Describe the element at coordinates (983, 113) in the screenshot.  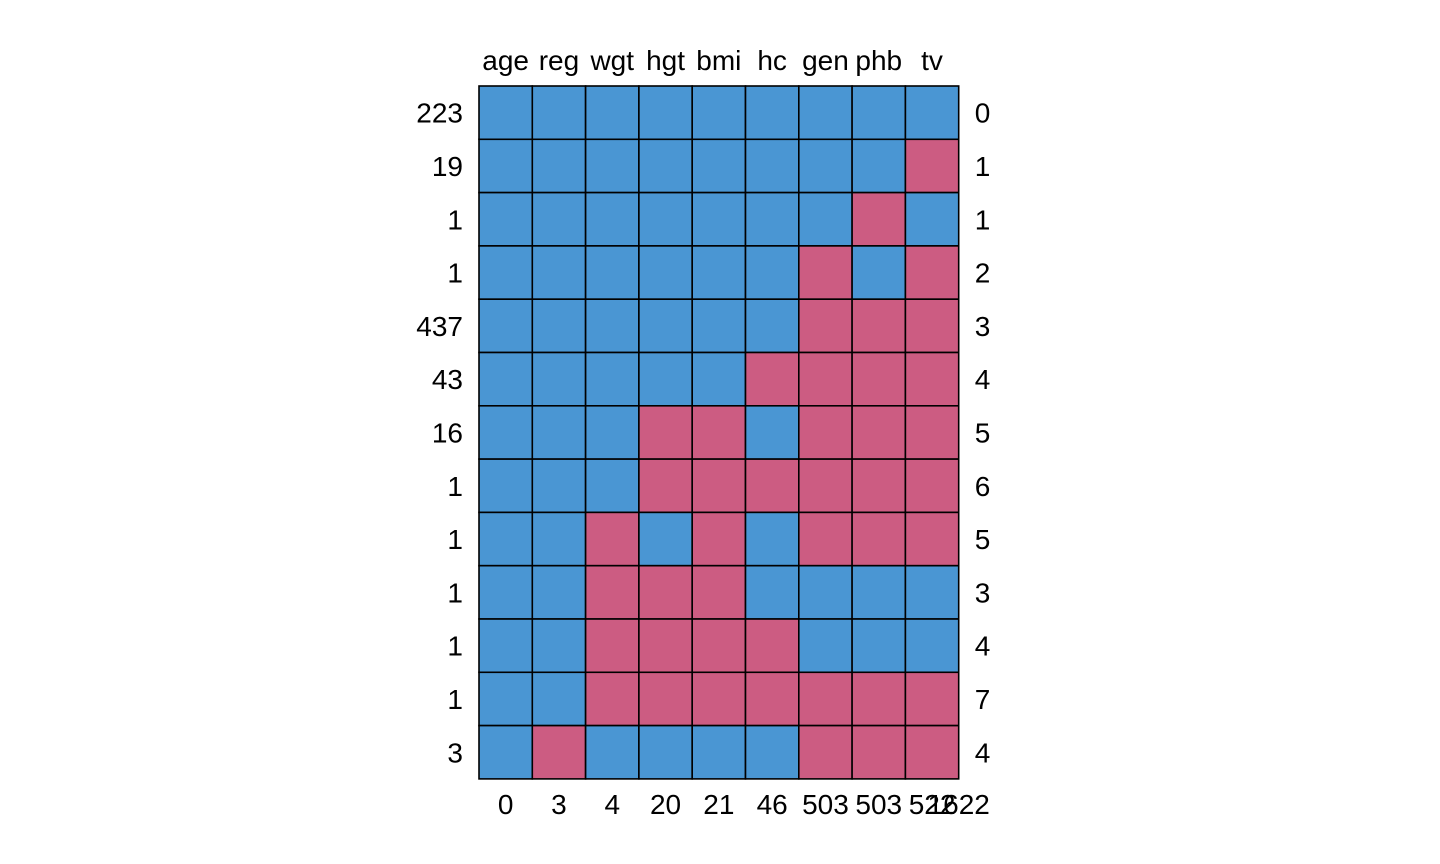
I see `pattern-missing-count-label: 0` at that location.